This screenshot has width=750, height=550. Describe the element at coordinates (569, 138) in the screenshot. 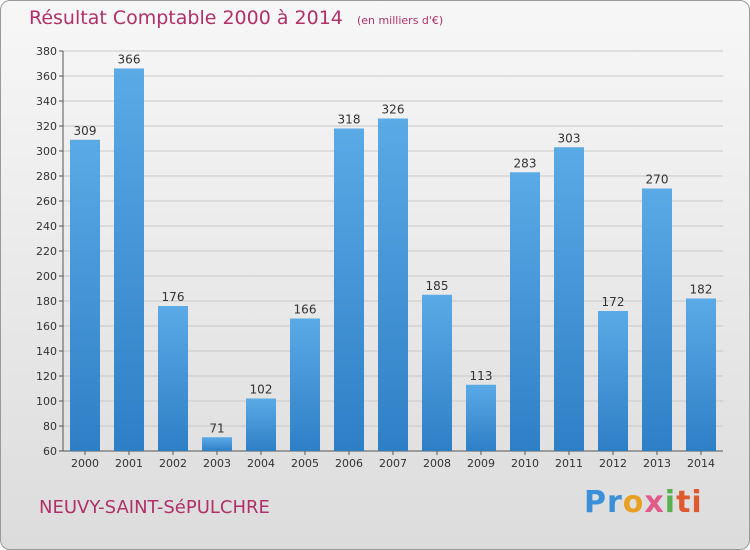

I see `data-label-2011: 303` at that location.